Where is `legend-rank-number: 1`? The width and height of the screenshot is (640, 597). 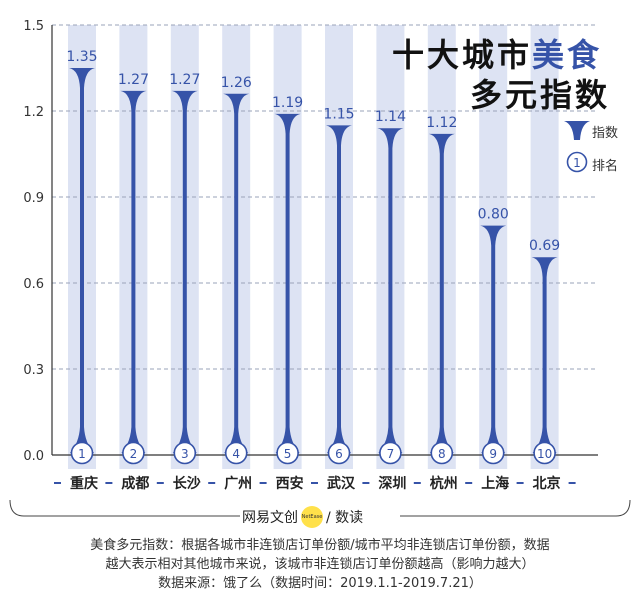 legend-rank-number: 1 is located at coordinates (577, 163).